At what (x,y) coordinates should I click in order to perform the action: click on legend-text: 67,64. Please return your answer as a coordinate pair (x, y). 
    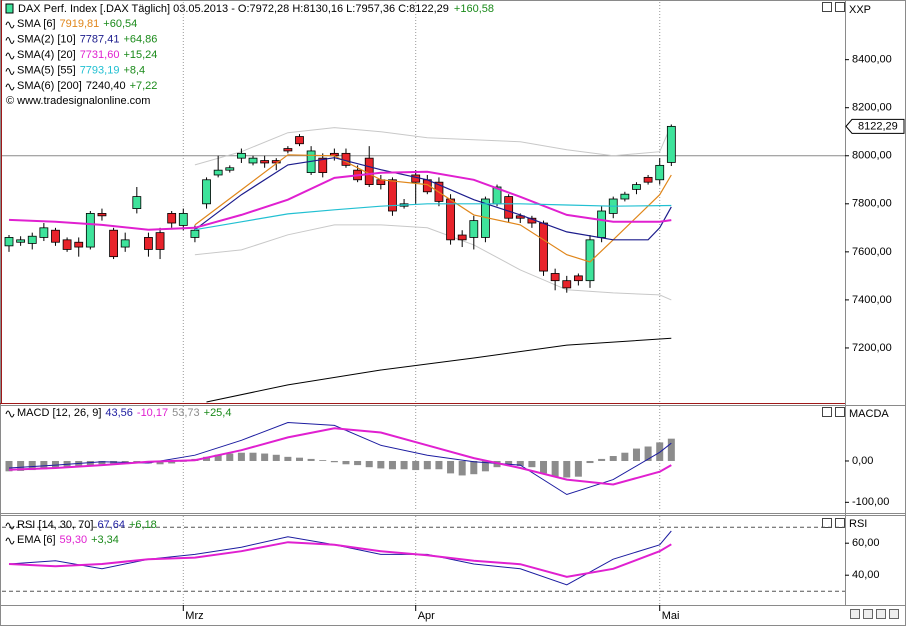
    Looking at the image, I should click on (111, 525).